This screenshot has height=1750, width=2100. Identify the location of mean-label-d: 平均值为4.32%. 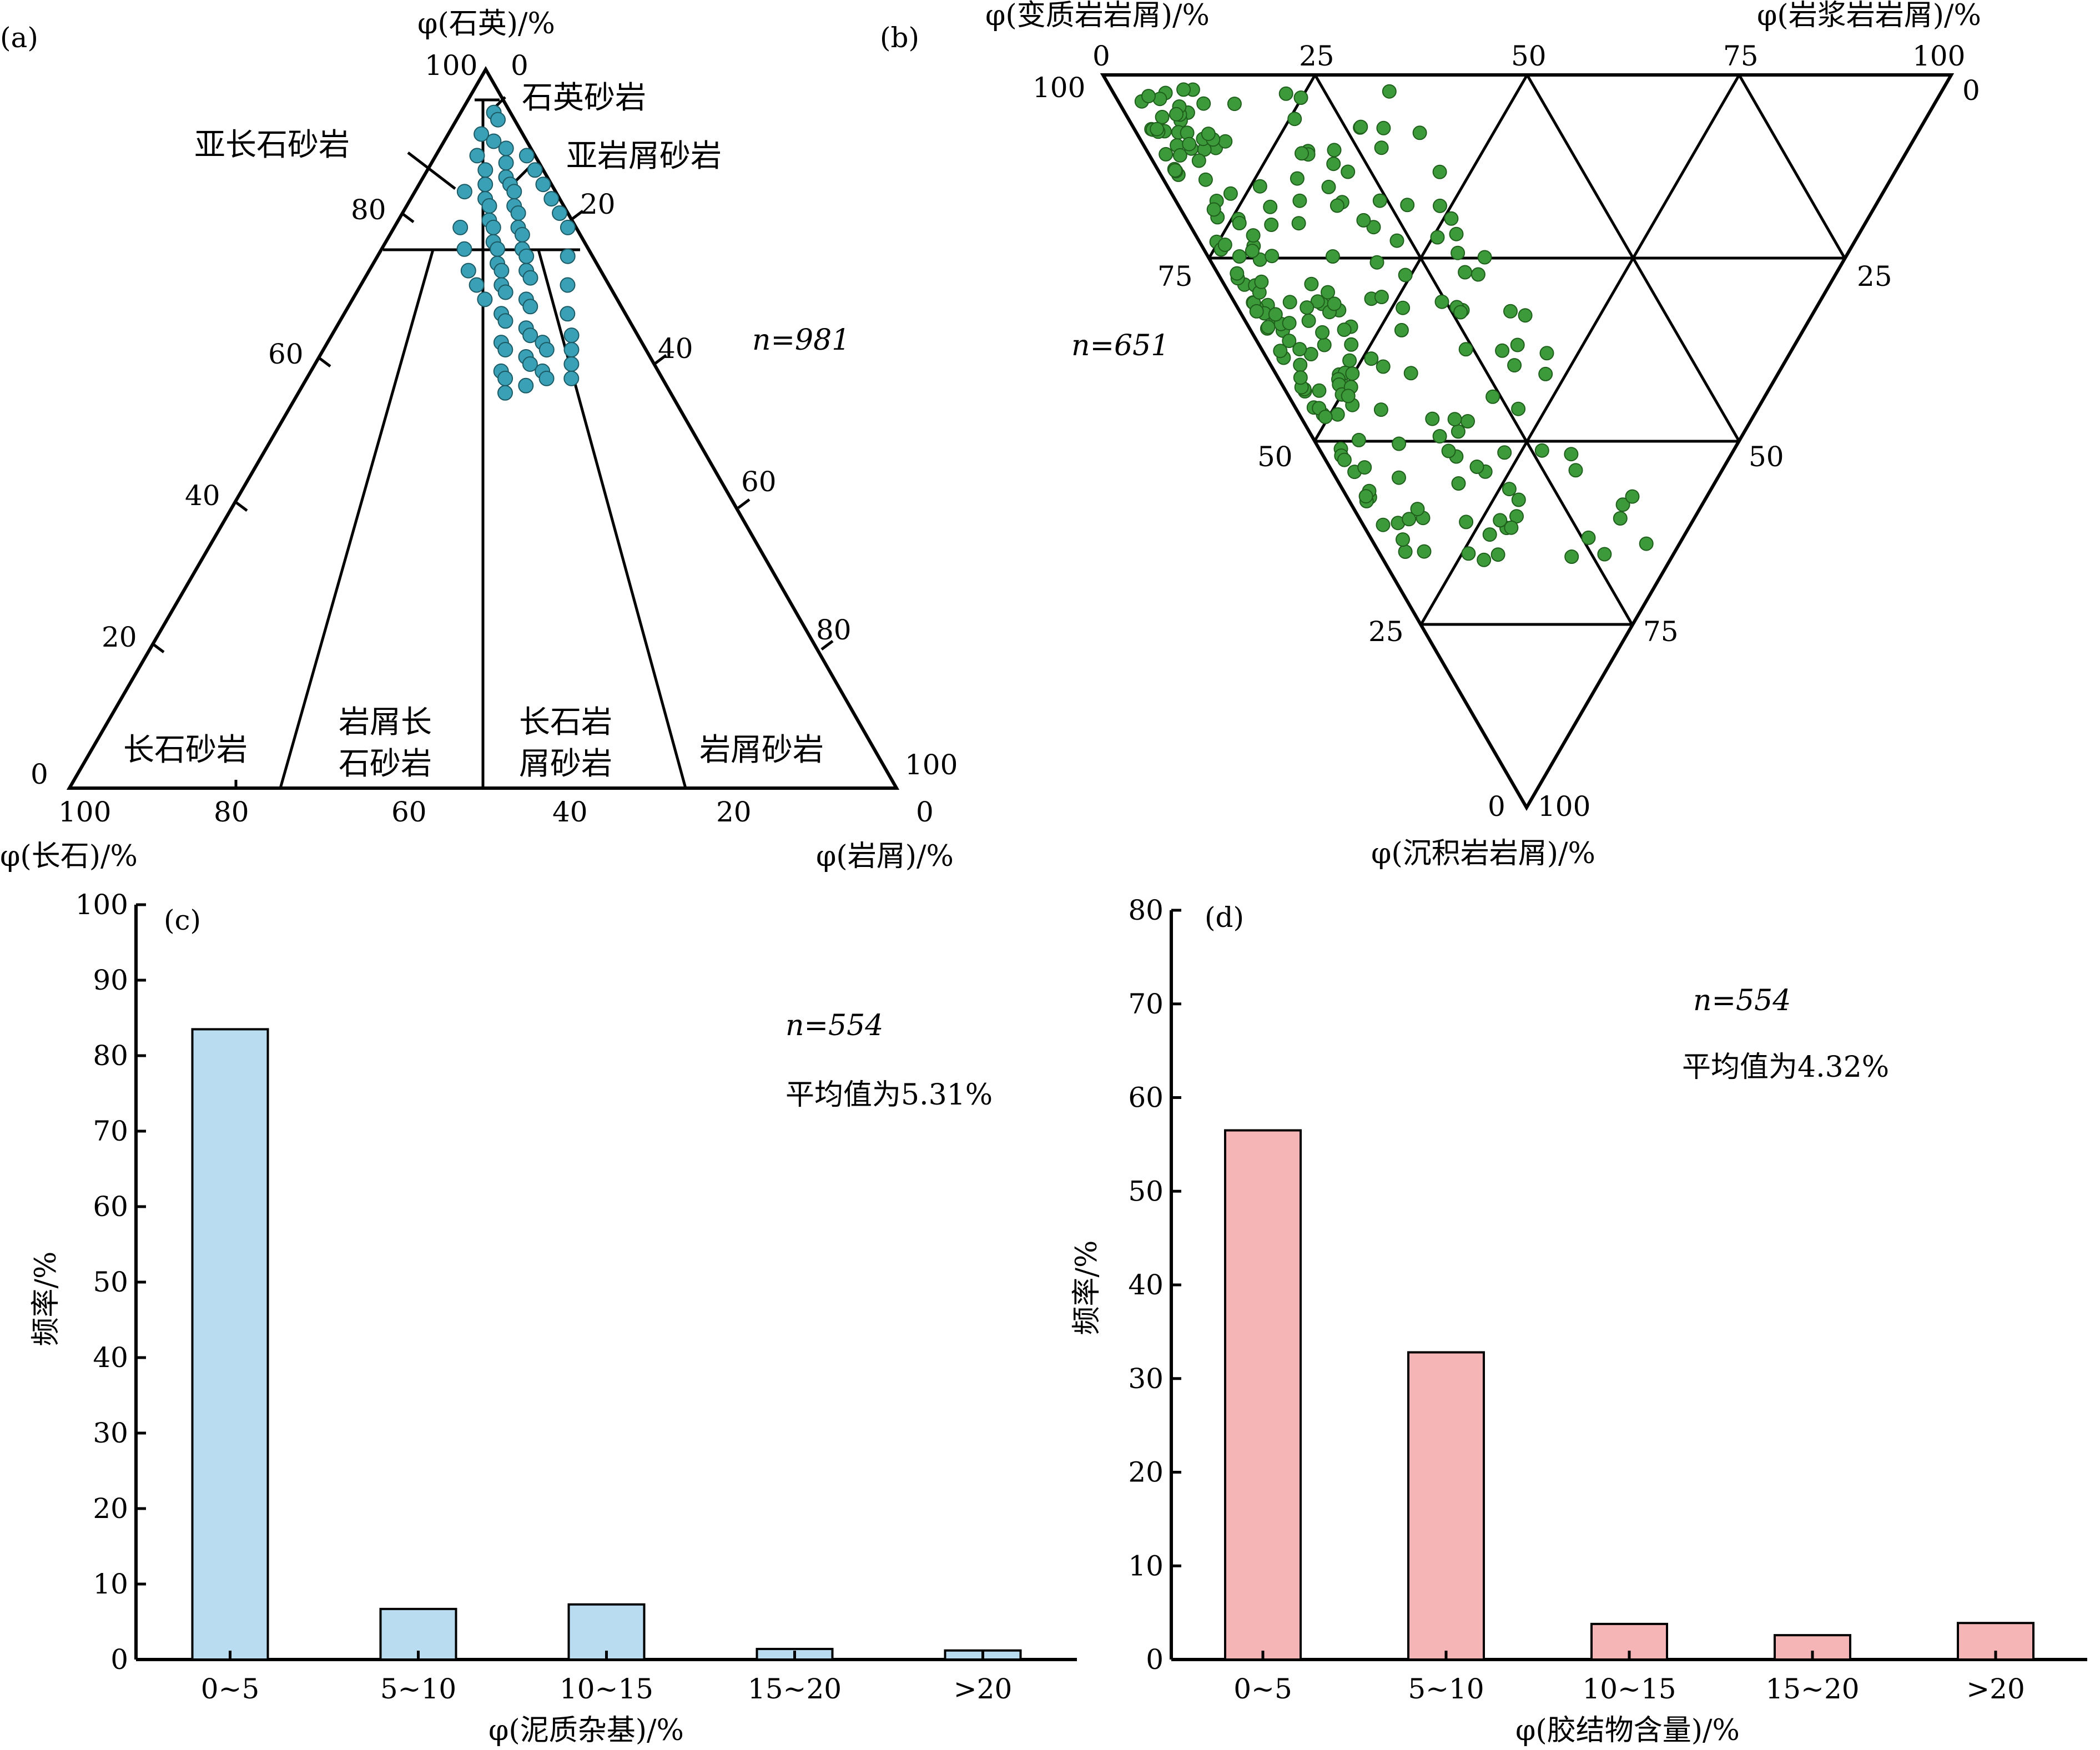
(1785, 1067).